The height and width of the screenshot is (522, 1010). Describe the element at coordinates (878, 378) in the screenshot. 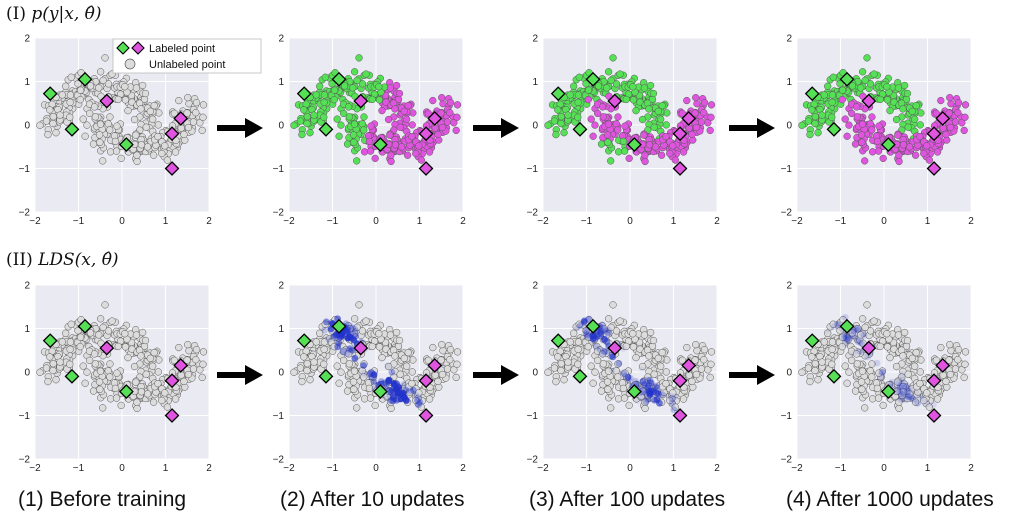

I see `panel-r2-c4: −2 −1 0 1 2 −2 −1 0 1 2` at that location.